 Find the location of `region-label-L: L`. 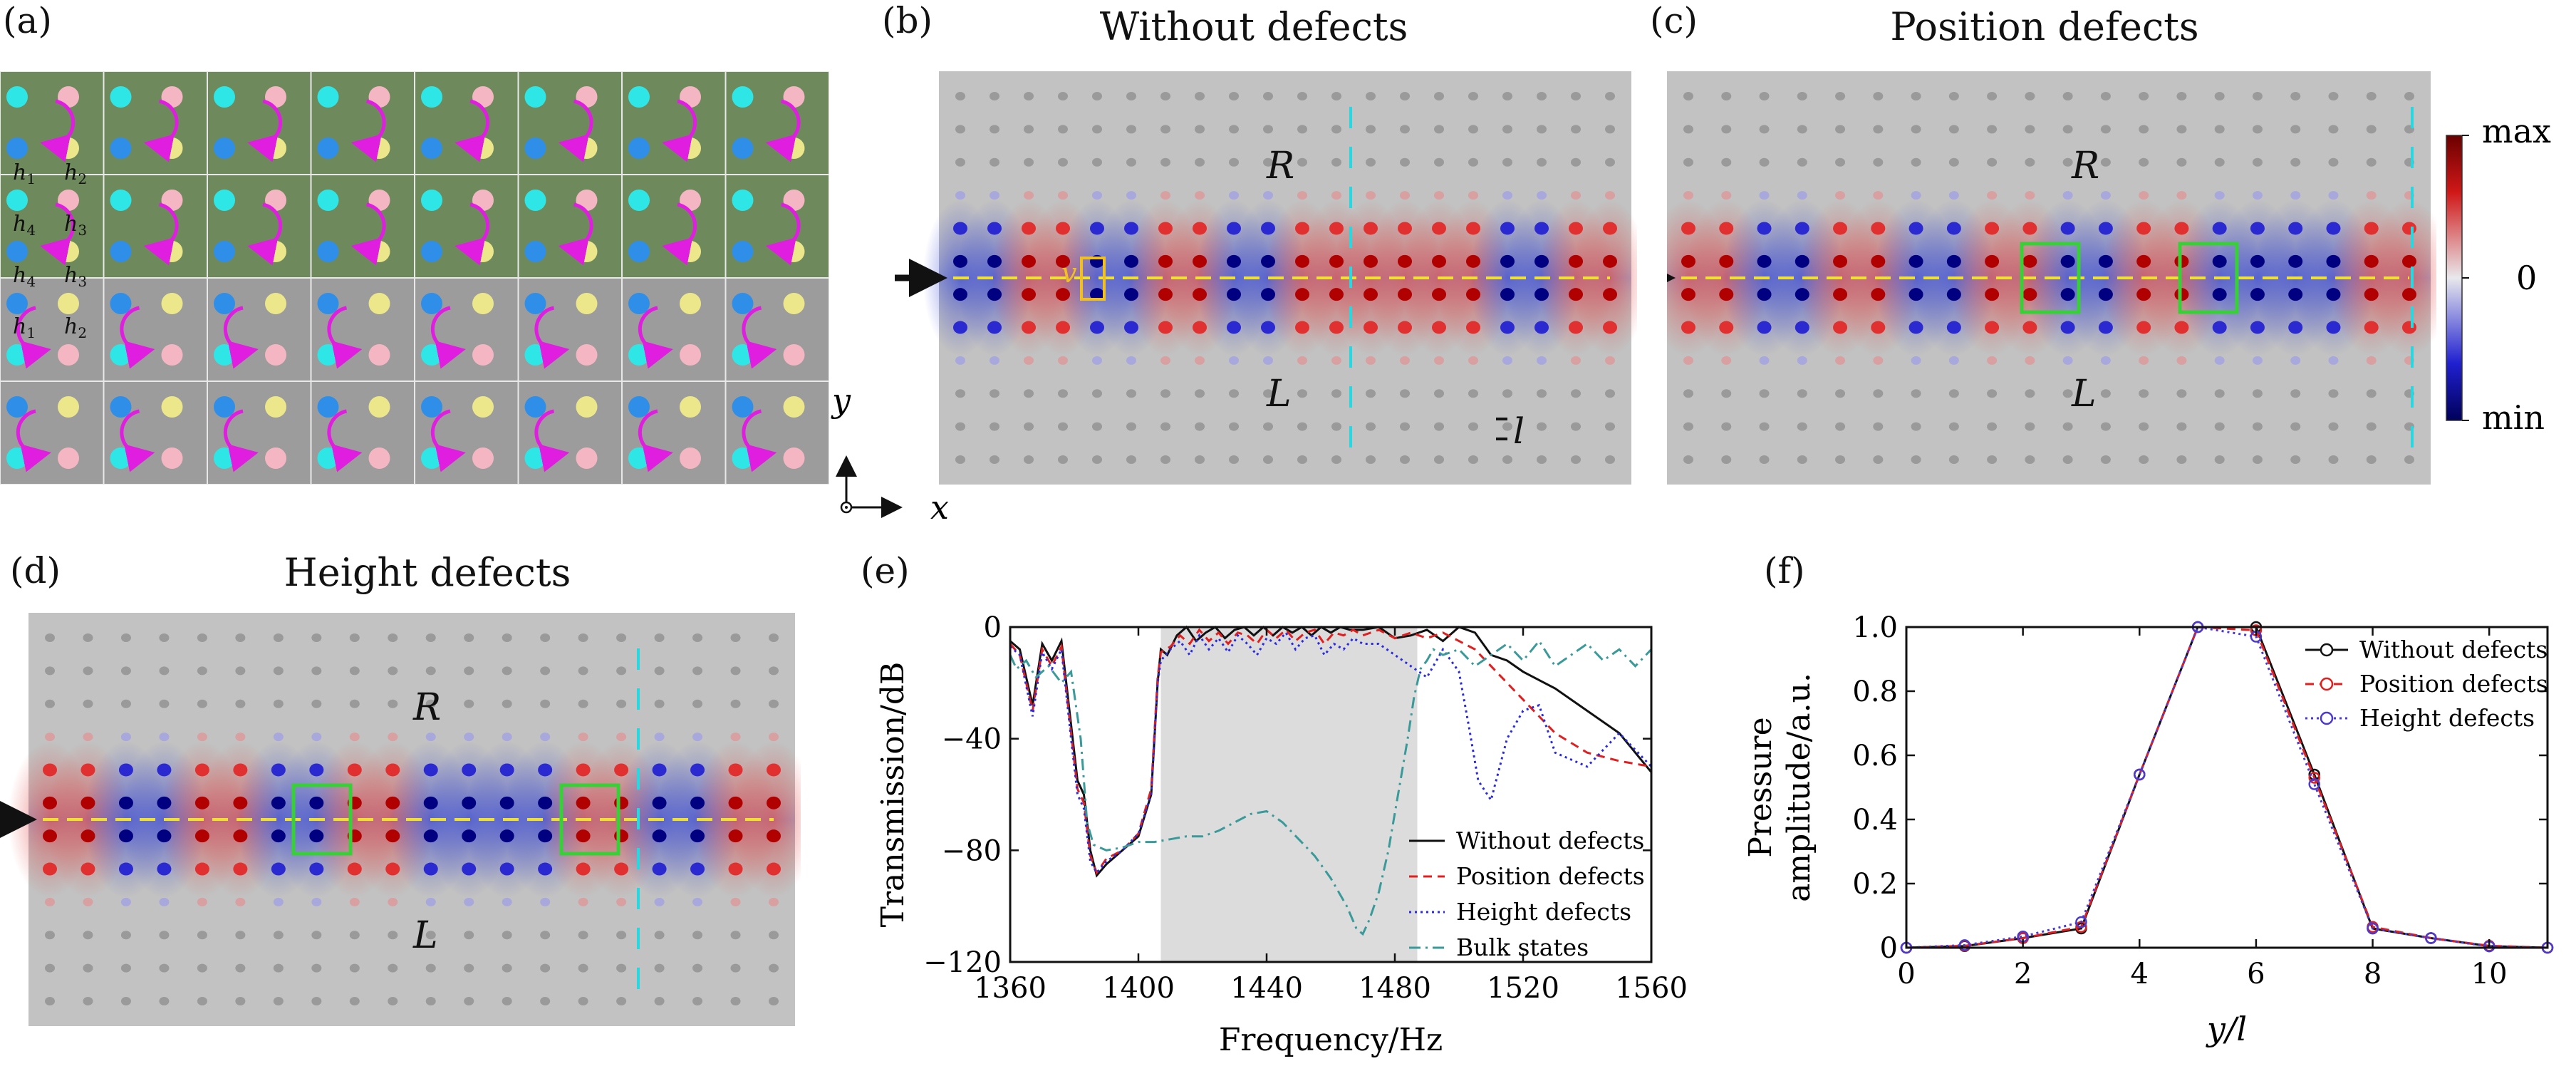

region-label-L: L is located at coordinates (425, 935).